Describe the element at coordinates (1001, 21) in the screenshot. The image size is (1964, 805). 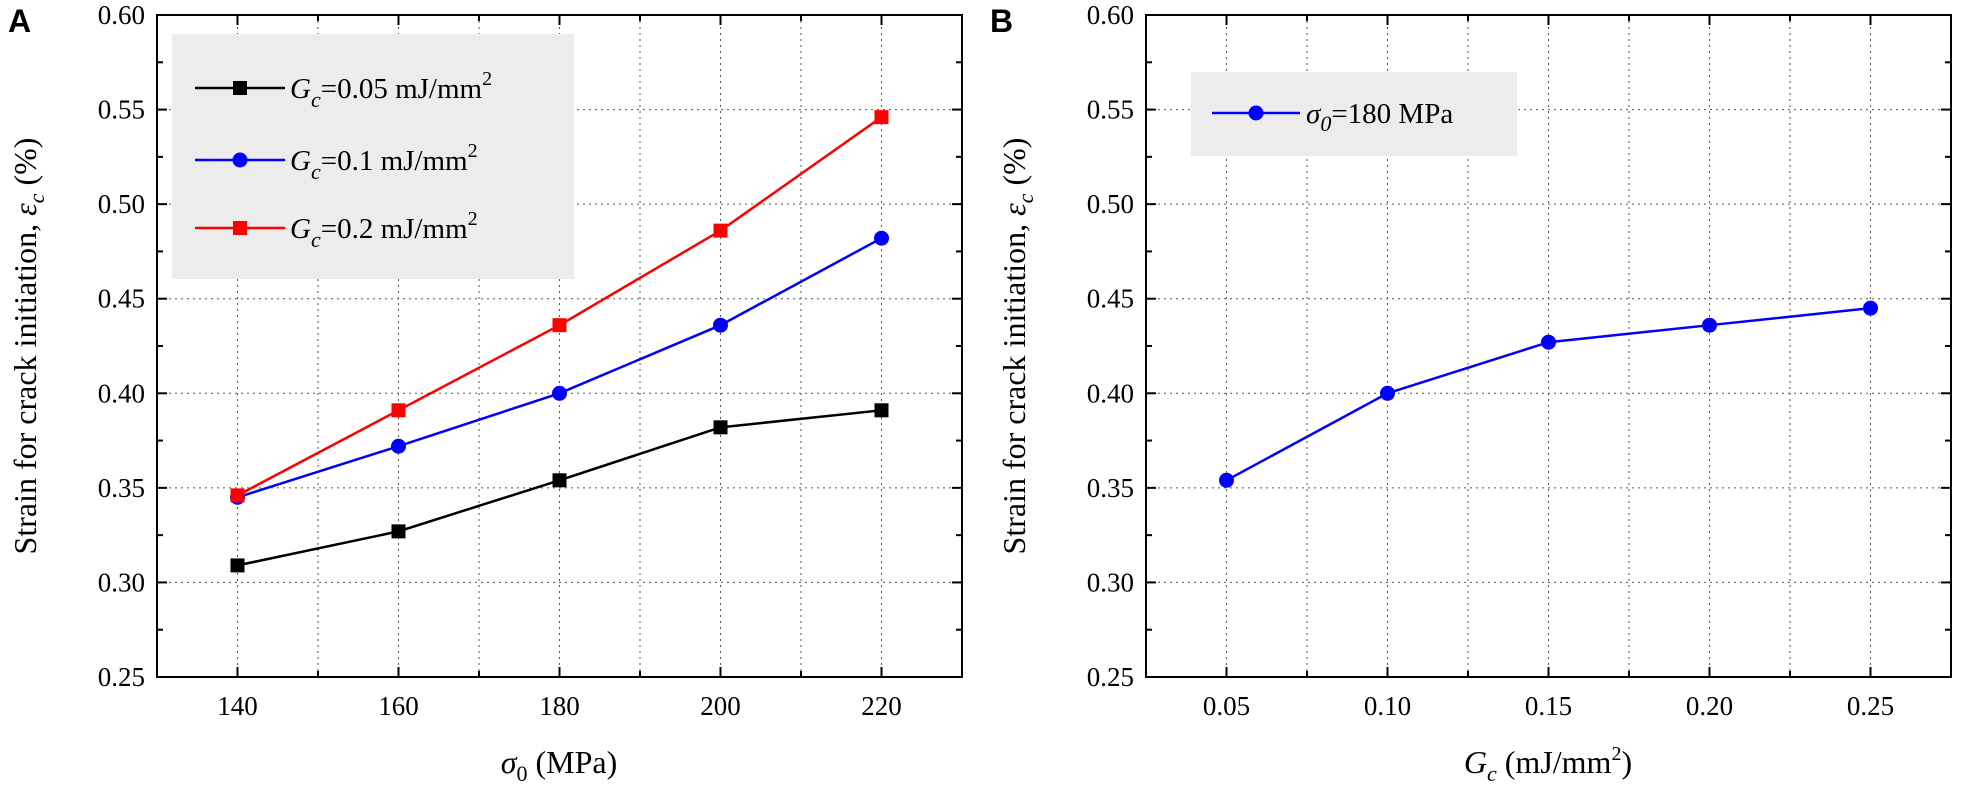
I see `panel-b-letter: B` at that location.